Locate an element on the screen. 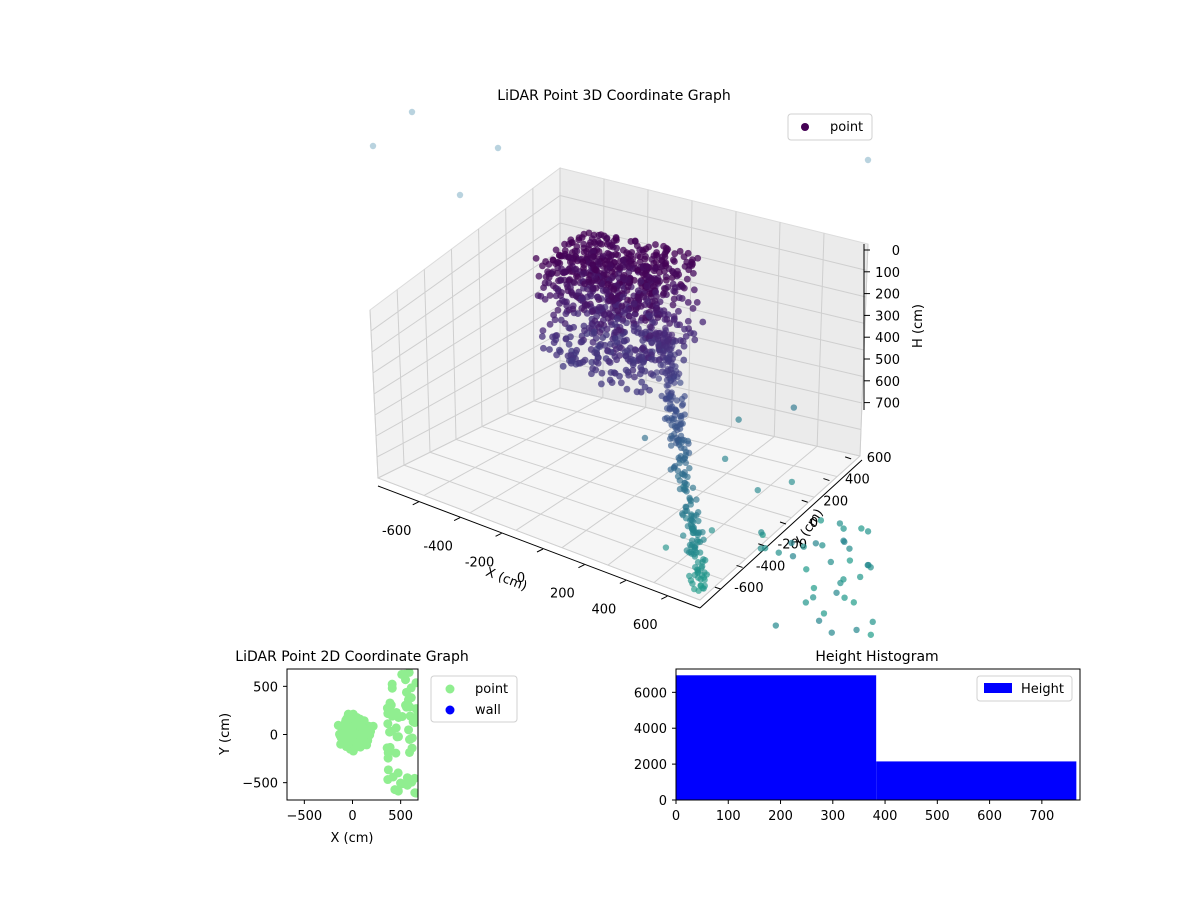  z-tick-3d: 200 is located at coordinates (887, 295).